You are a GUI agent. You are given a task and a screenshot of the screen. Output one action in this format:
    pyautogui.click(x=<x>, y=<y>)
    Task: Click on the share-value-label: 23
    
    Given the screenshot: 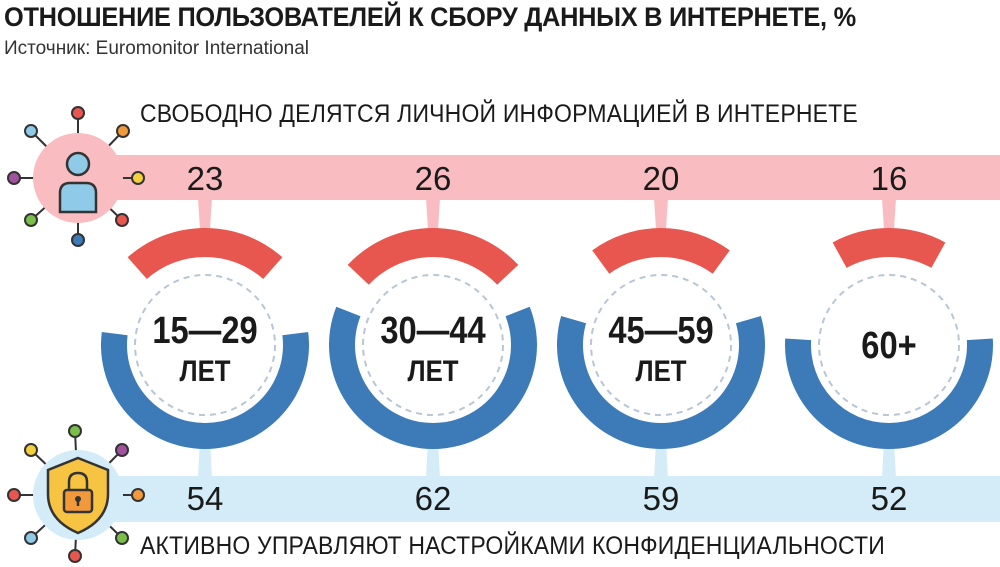 What is the action you would take?
    pyautogui.click(x=205, y=178)
    